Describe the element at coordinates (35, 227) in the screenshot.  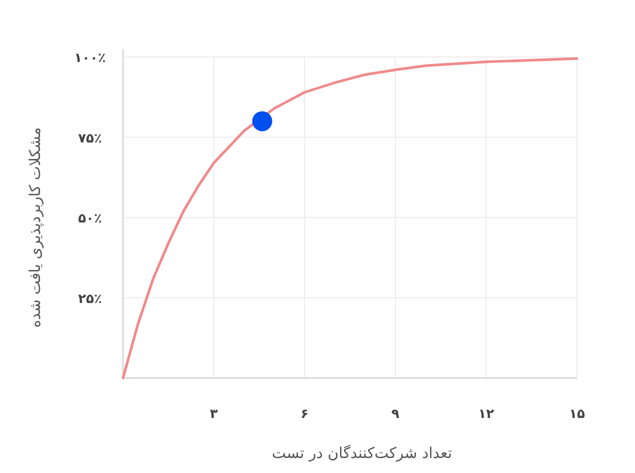
I see `y-axis-title: مشکلات کاربردپذیری یافت شده` at that location.